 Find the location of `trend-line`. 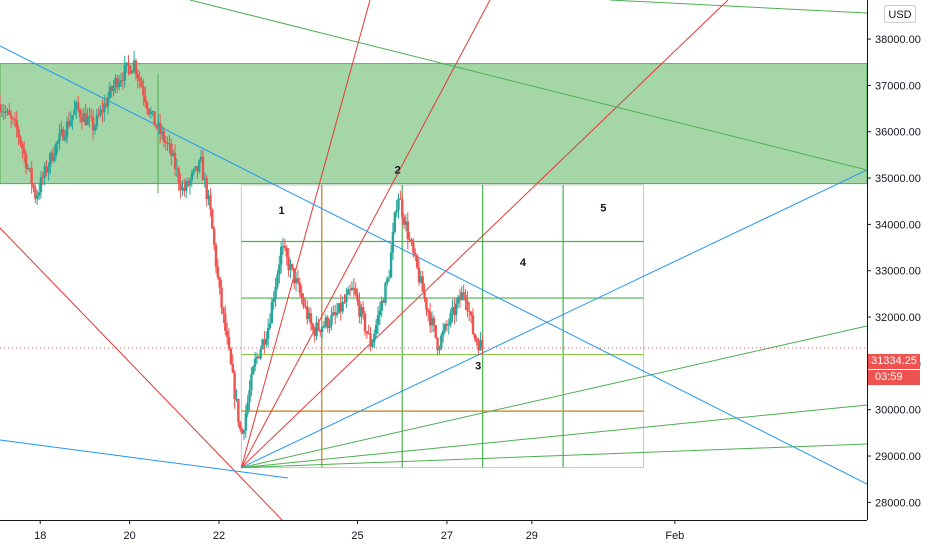

trend-line is located at coordinates (738, 7).